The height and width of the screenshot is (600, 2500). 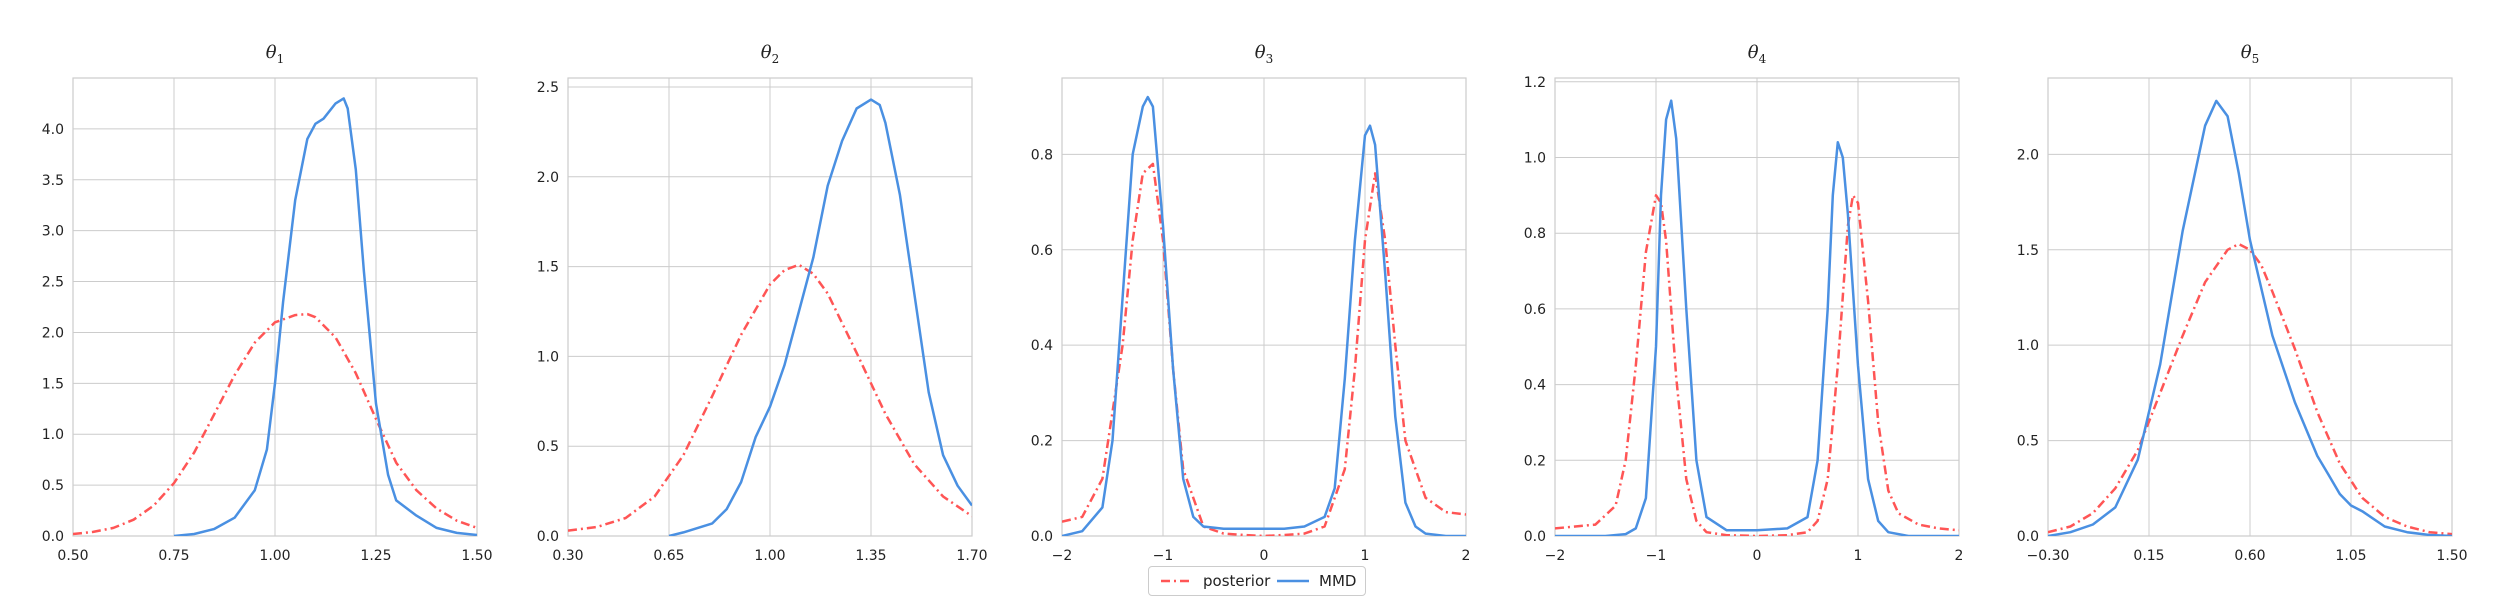 I want to click on legend-swatch-posterior, so click(x=1177, y=581).